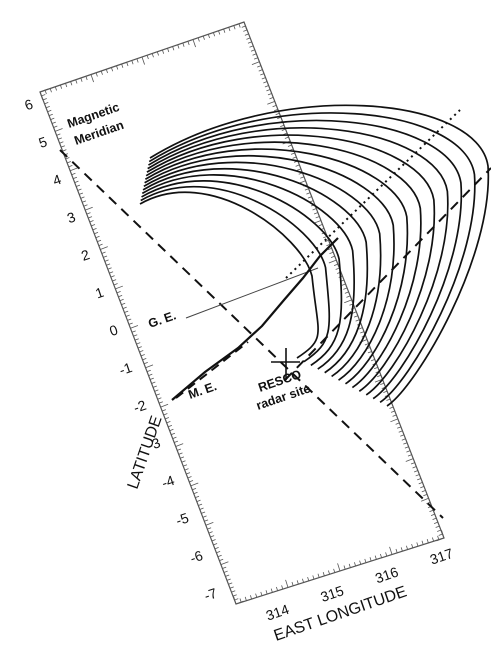 The image size is (491, 651). I want to click on latitude-tick-label: 6, so click(28, 105).